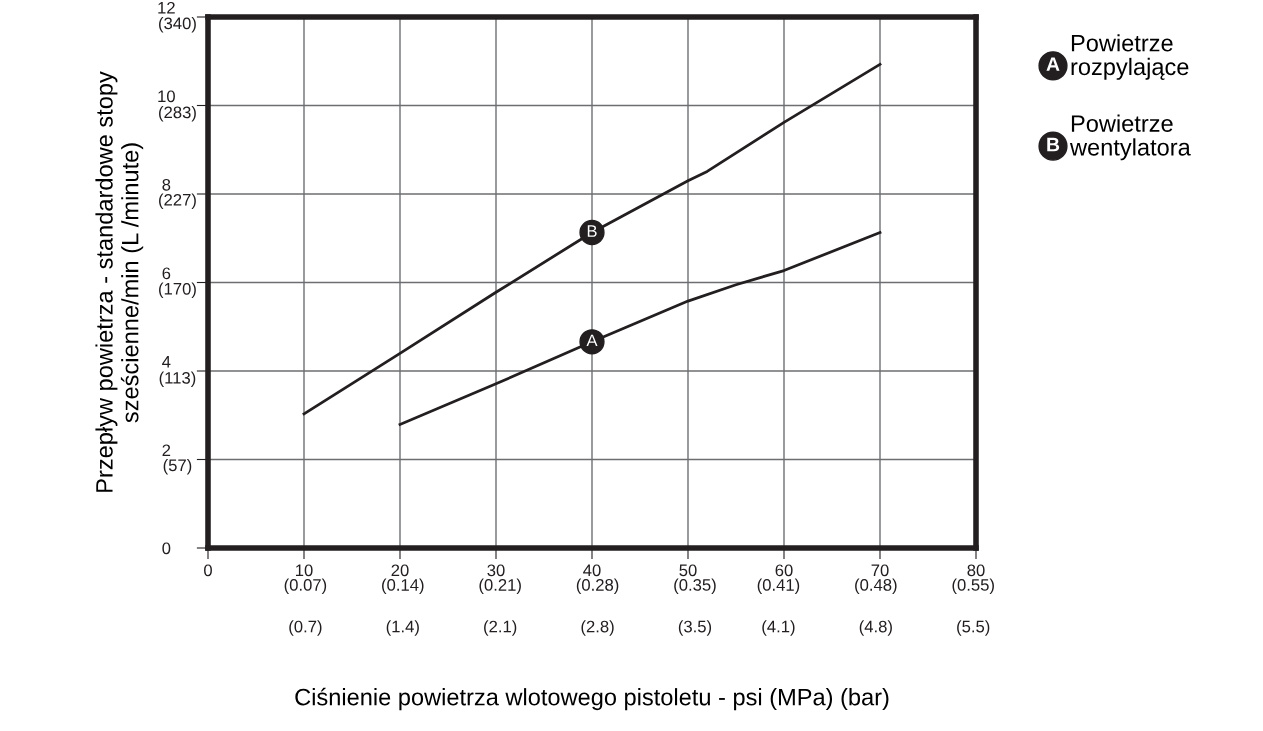 This screenshot has width=1263, height=731. I want to click on y-tick-label: 4, so click(166, 362).